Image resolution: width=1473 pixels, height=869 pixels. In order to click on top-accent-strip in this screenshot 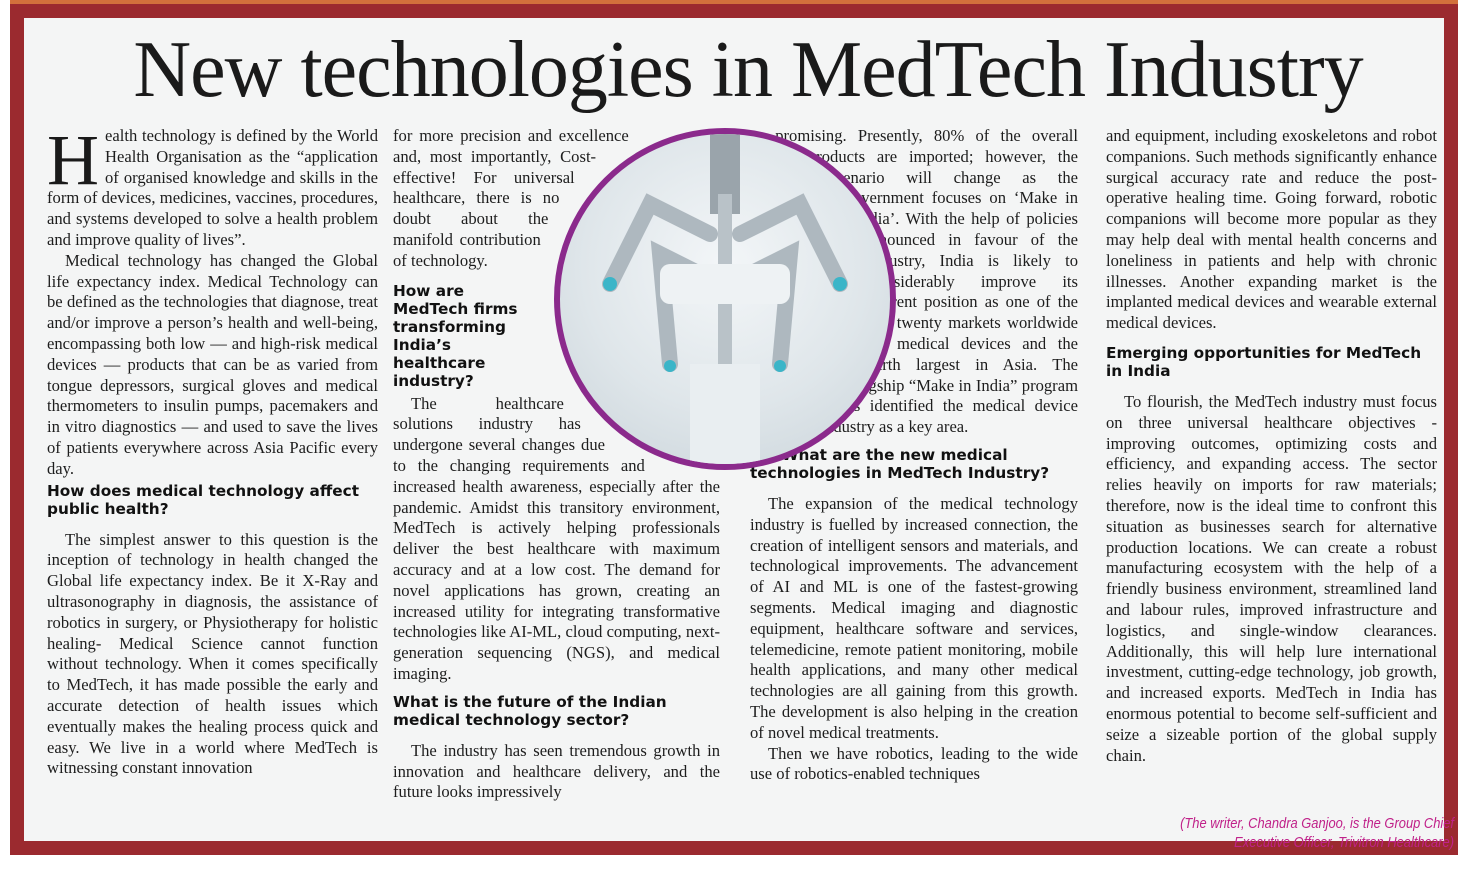, I will do `click(734, 2)`.